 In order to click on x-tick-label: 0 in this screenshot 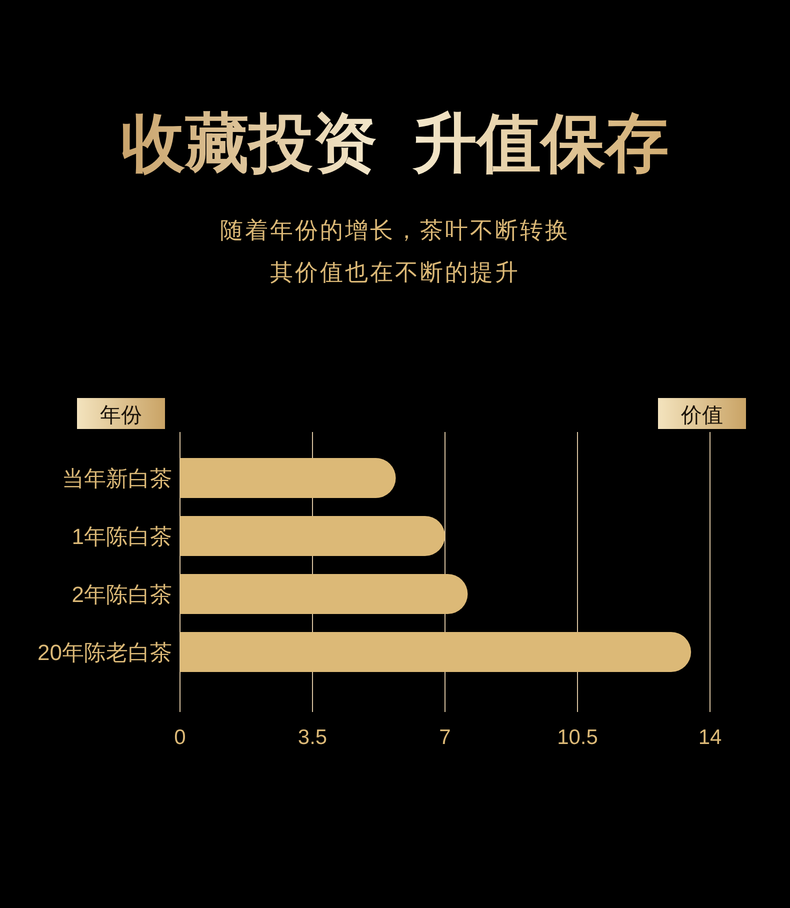, I will do `click(180, 737)`.